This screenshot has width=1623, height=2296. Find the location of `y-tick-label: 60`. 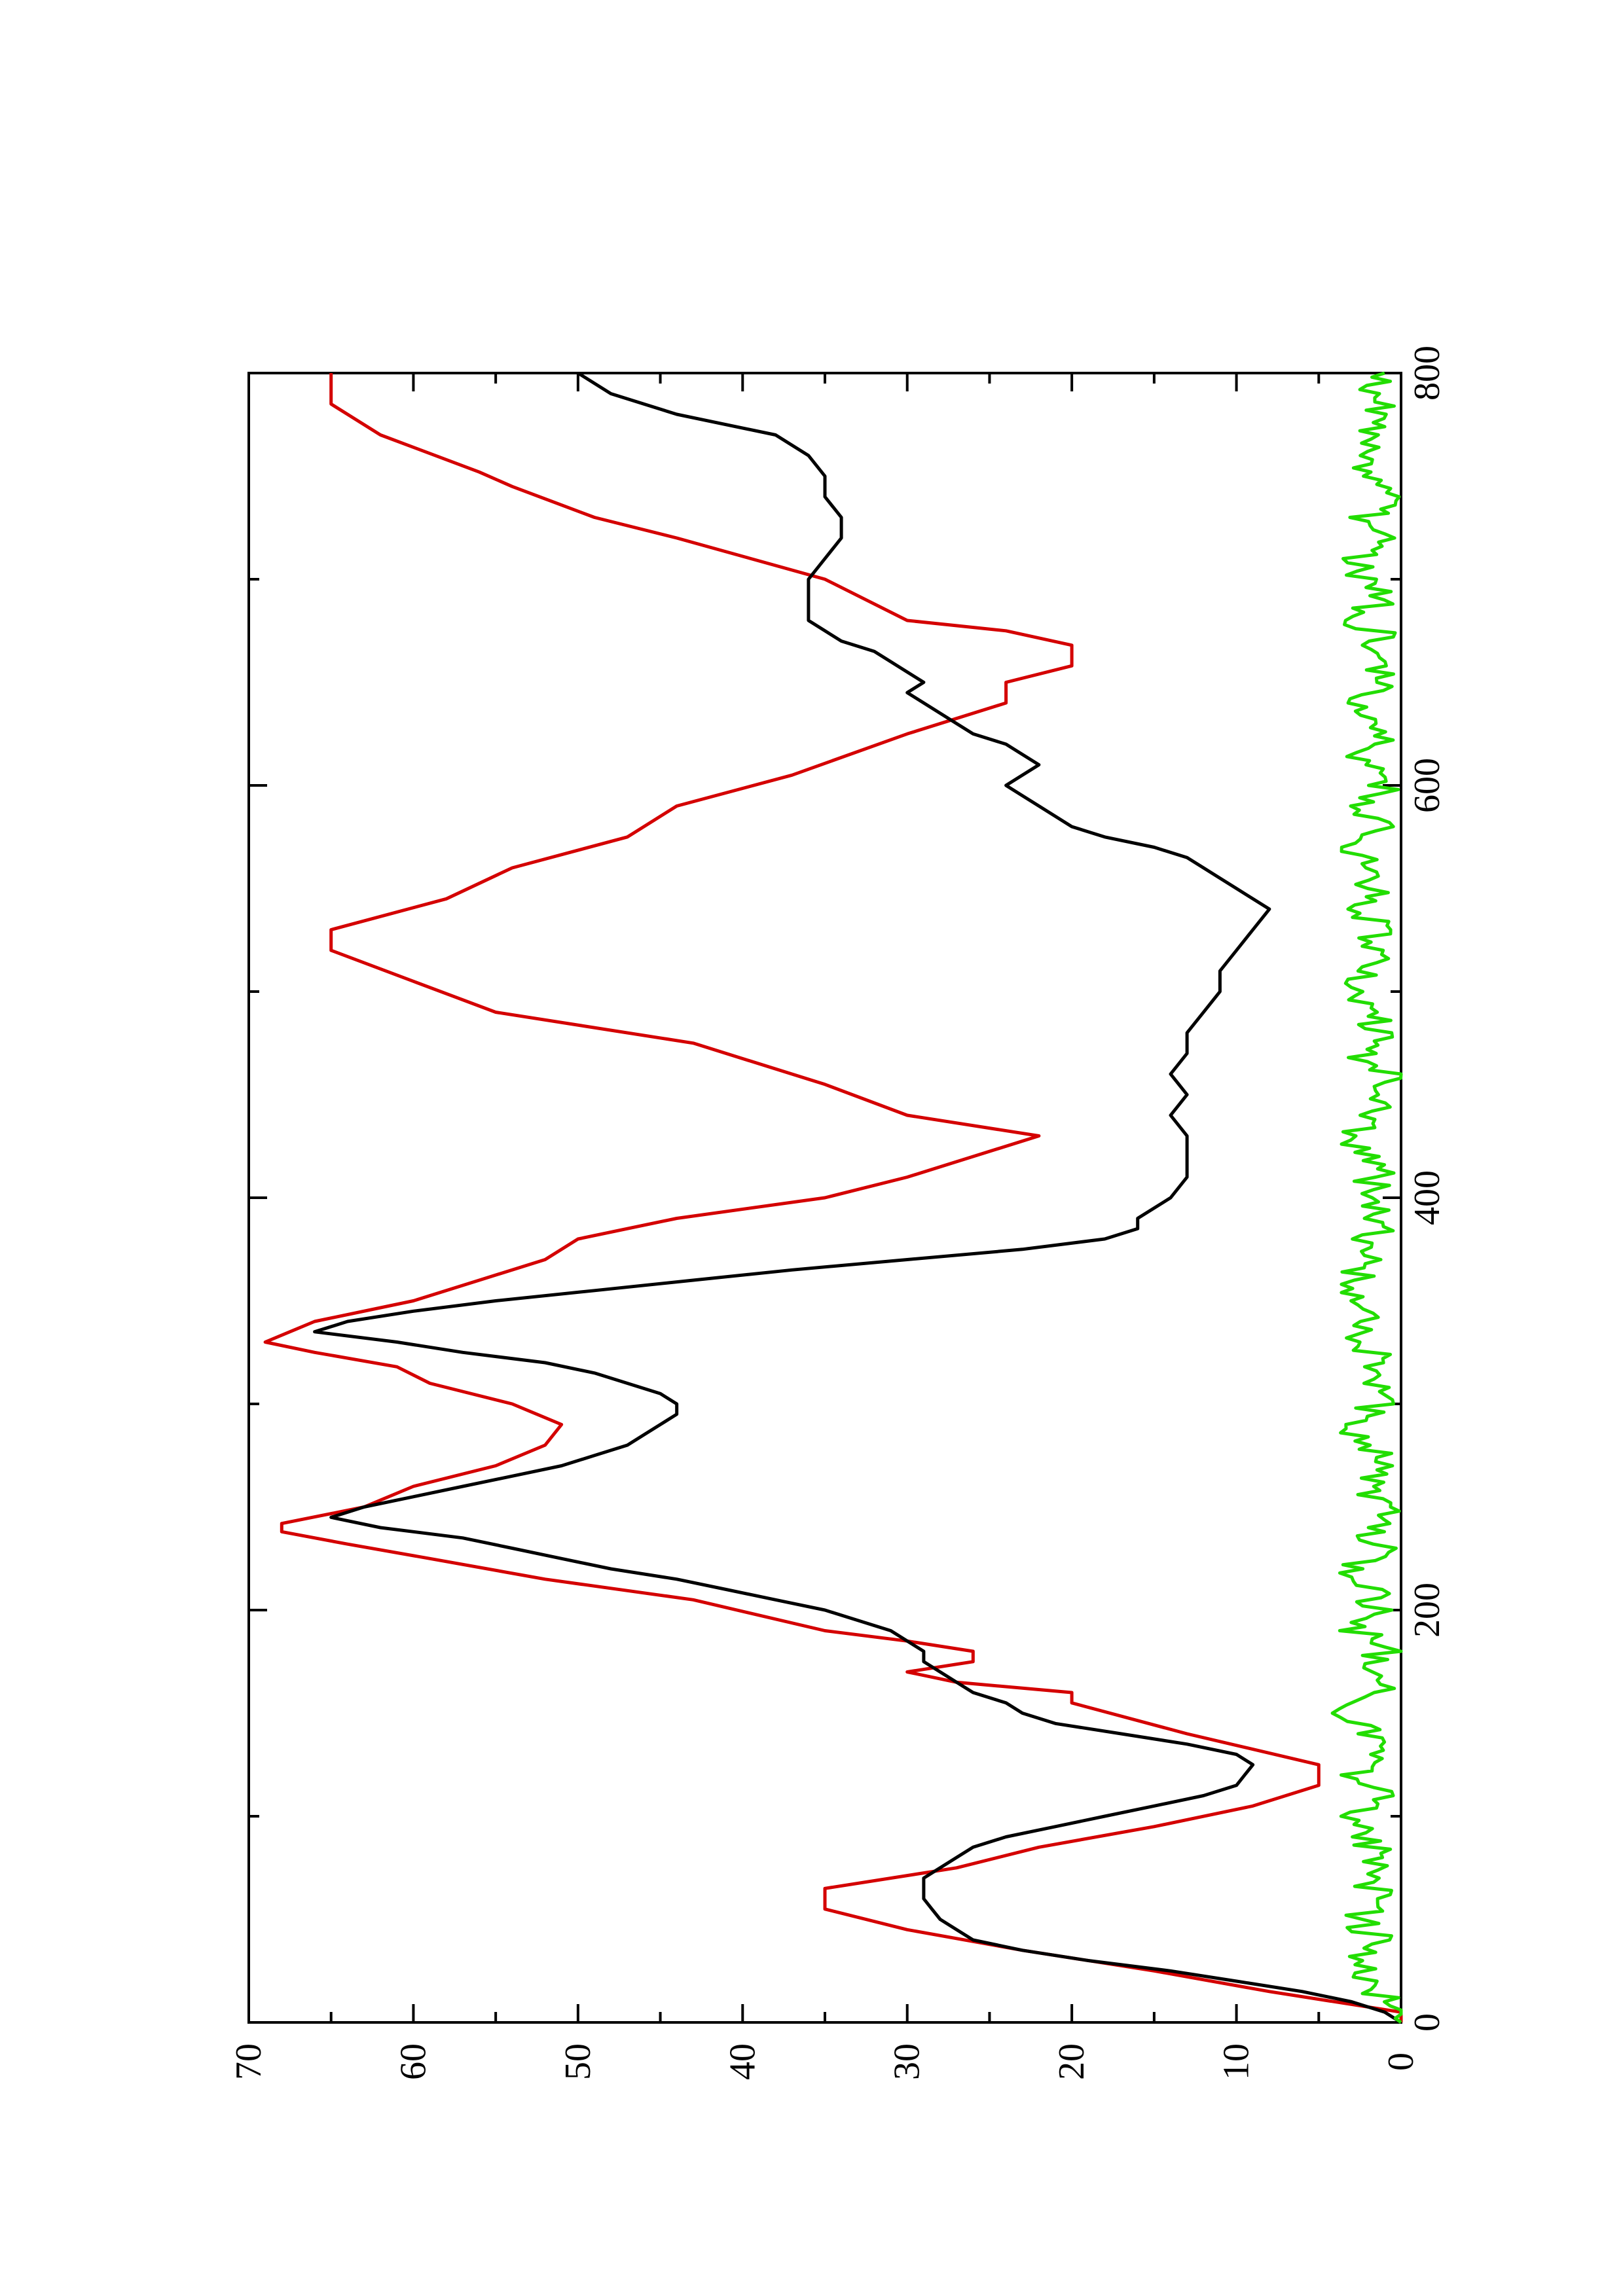

y-tick-label: 60 is located at coordinates (413, 2061).